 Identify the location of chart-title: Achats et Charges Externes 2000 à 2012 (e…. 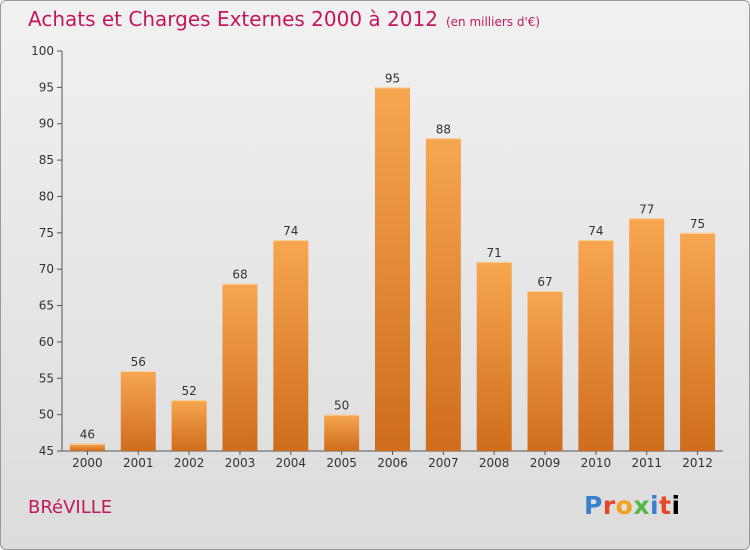
(284, 19).